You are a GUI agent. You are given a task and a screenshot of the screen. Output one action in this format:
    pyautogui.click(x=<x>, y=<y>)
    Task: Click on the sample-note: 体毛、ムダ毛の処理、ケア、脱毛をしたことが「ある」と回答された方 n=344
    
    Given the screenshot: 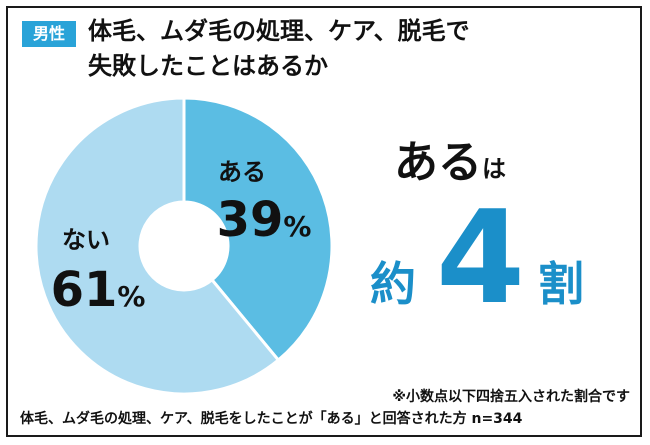 What is the action you would take?
    pyautogui.click(x=271, y=419)
    